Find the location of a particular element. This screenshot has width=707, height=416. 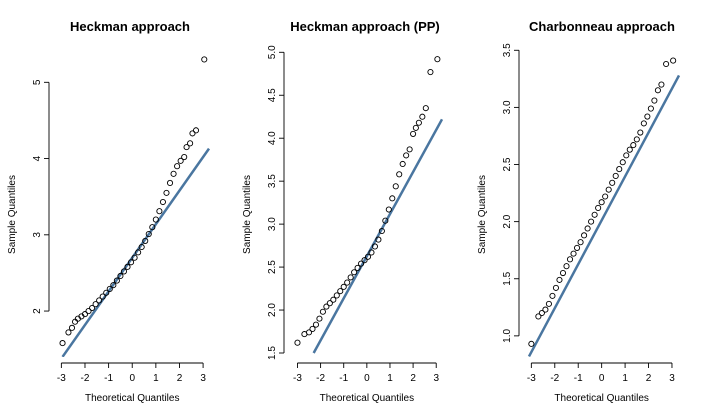

reference-line is located at coordinates (378, 236).